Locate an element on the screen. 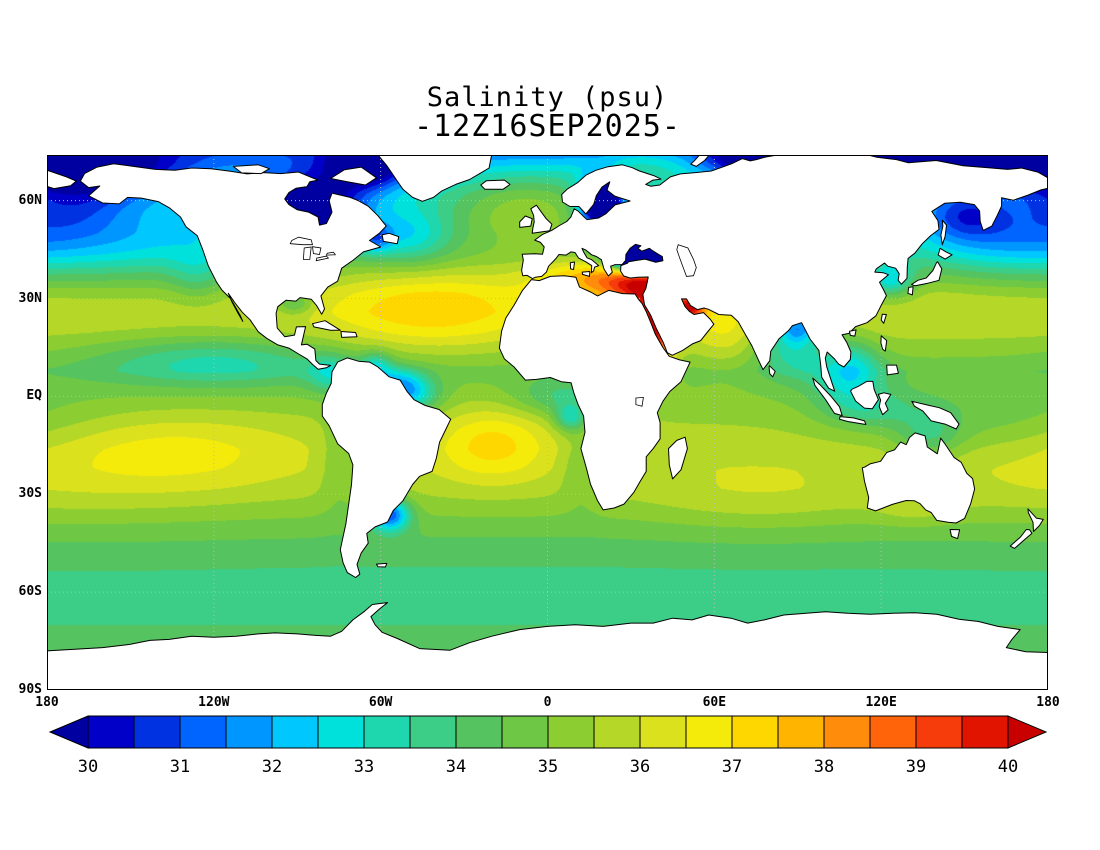 This screenshot has height=850, width=1100. colorbar-label: 34 is located at coordinates (456, 767).